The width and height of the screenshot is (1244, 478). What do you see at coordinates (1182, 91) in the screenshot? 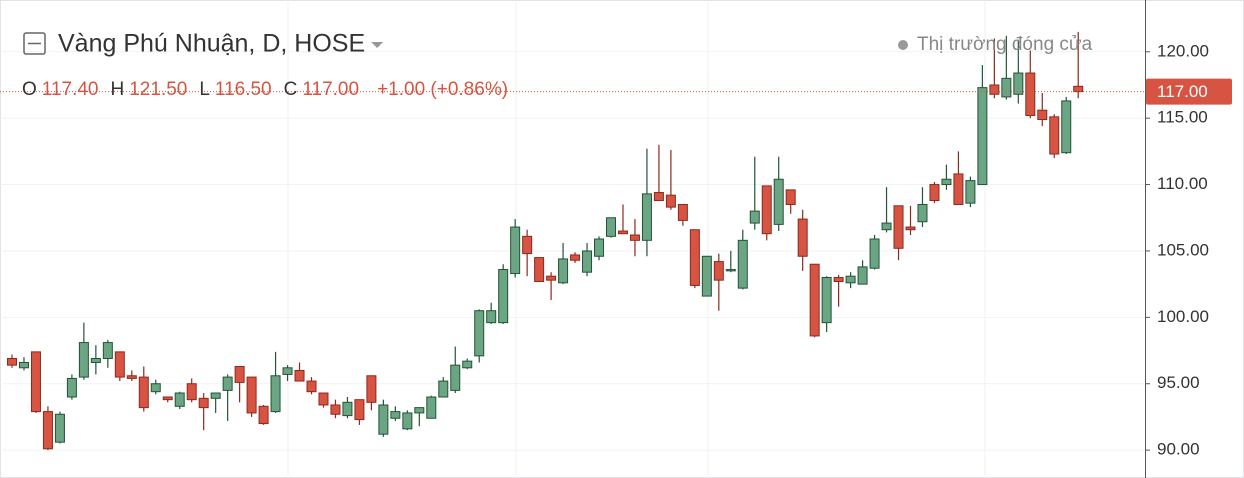
I see `last-price-label: 117.00` at bounding box center [1182, 91].